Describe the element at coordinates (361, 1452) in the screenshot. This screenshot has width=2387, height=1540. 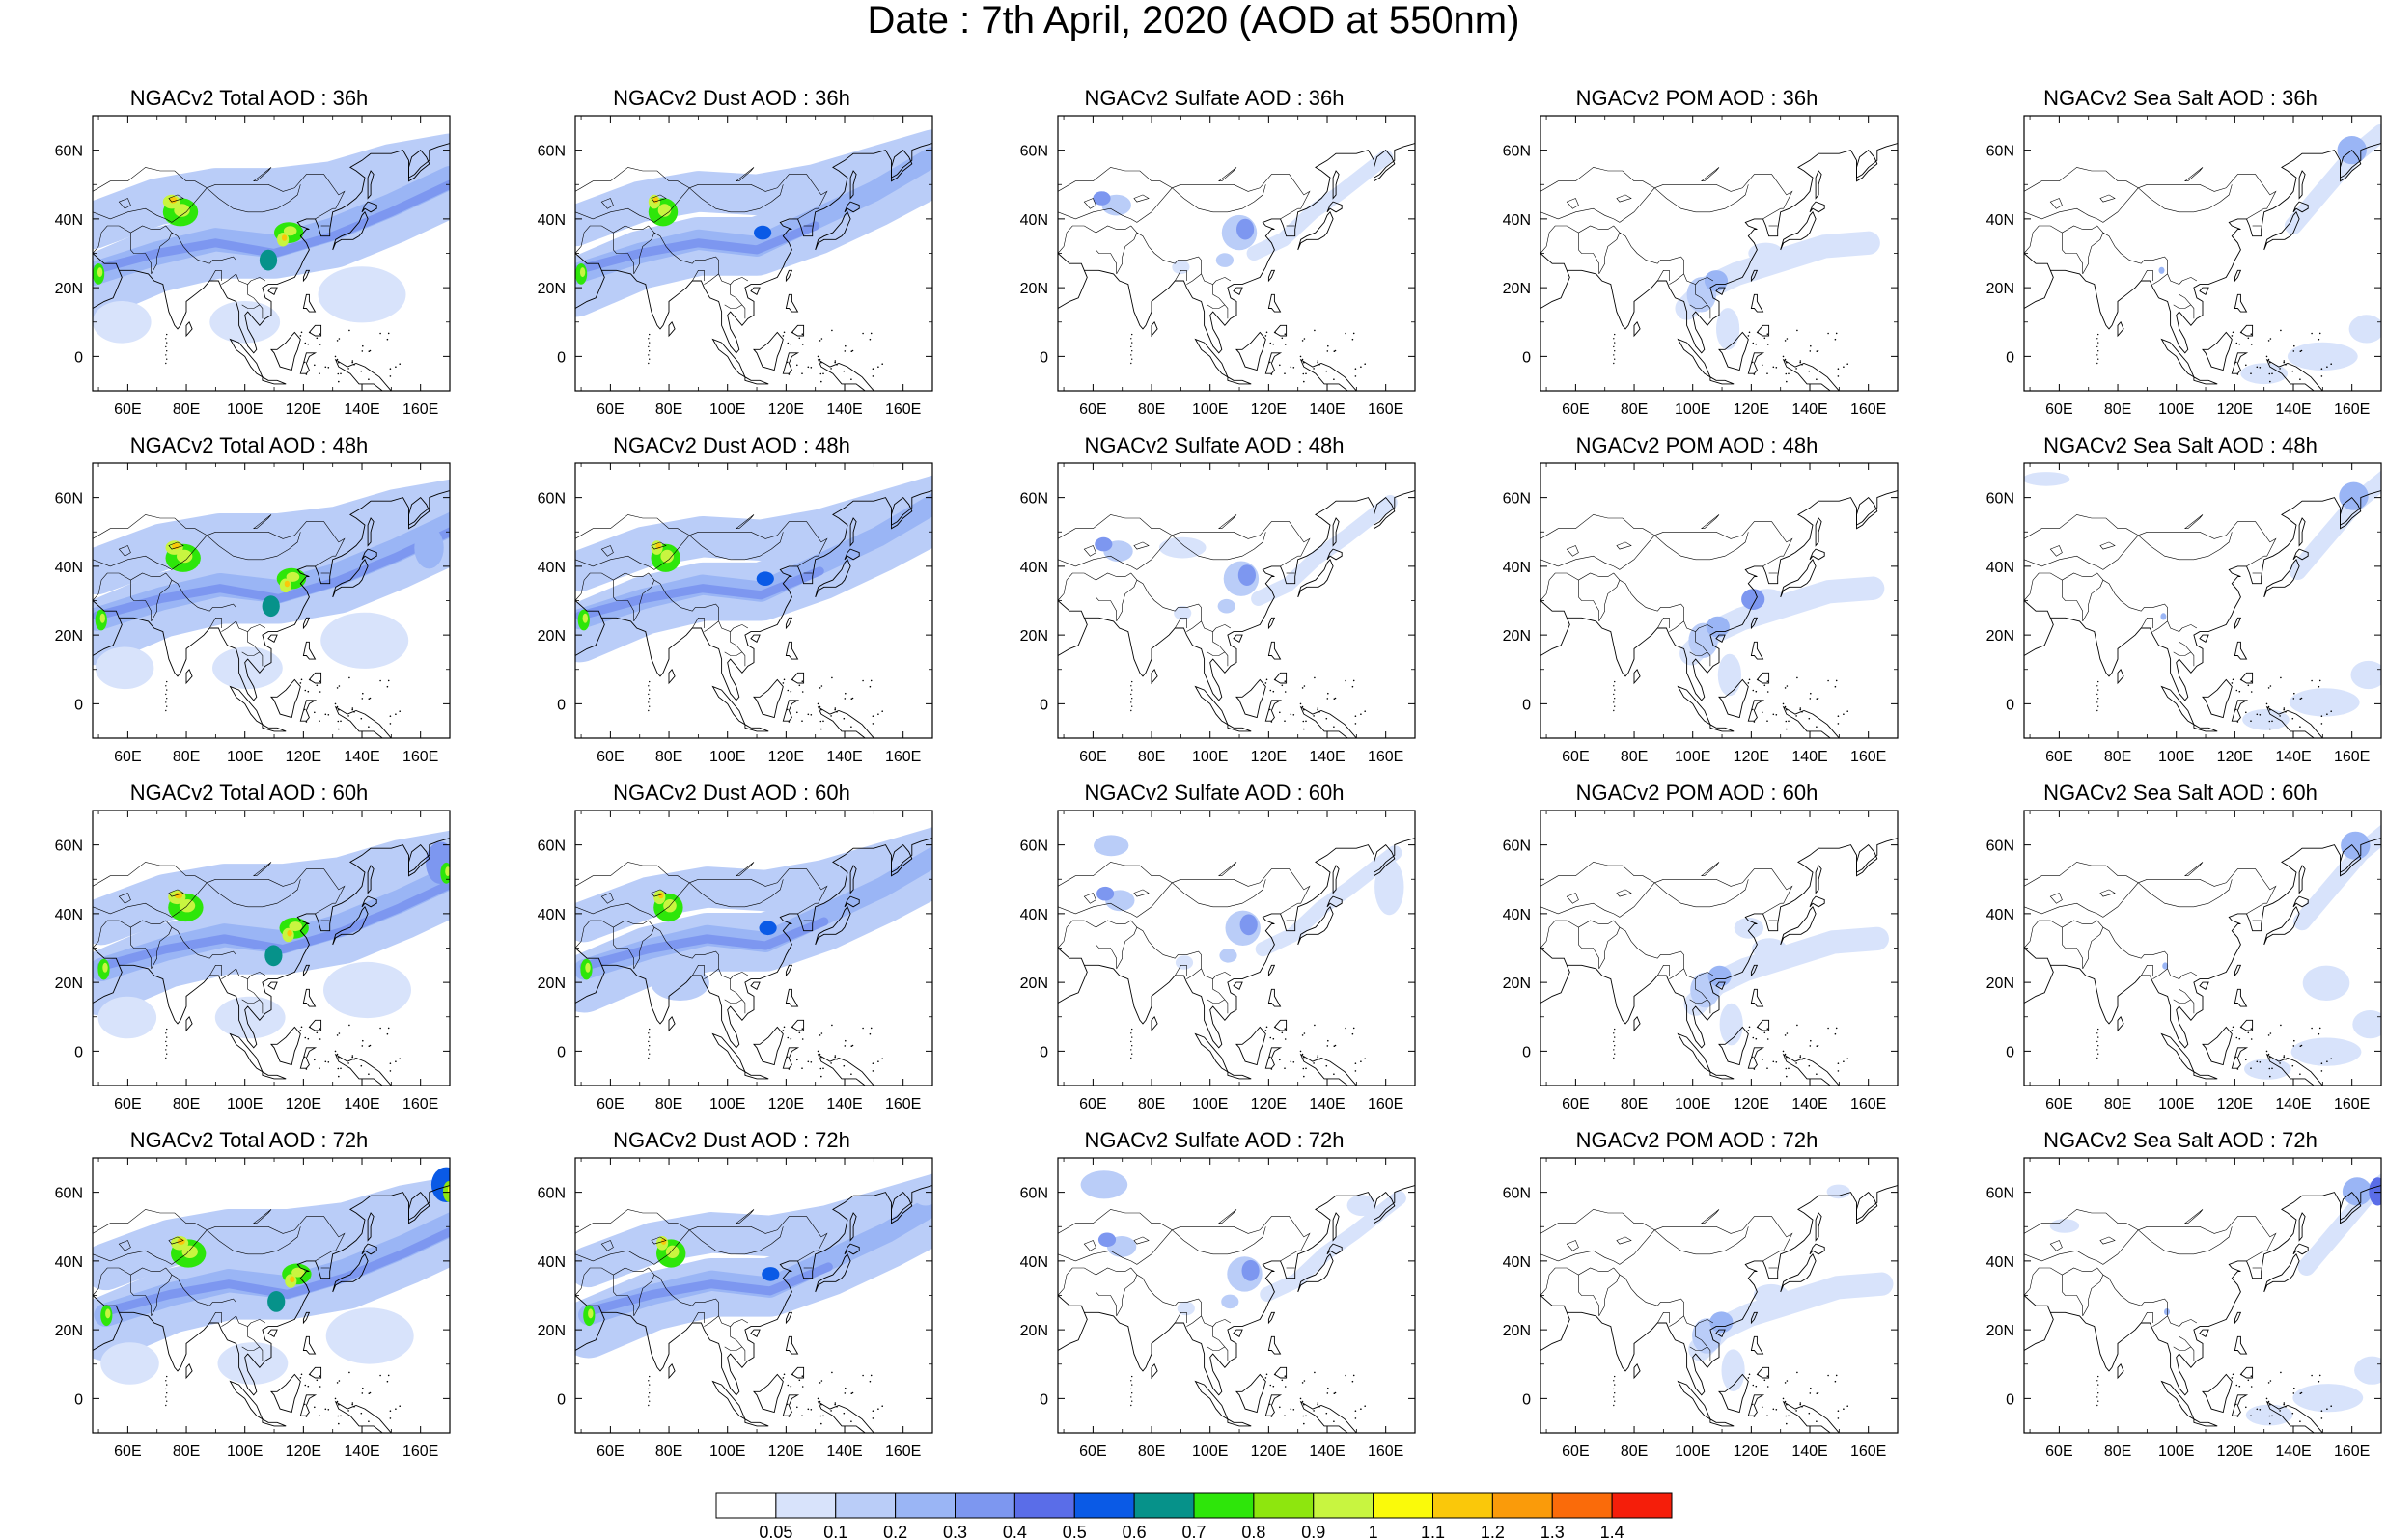
I see `x-tick-label: 140E` at that location.